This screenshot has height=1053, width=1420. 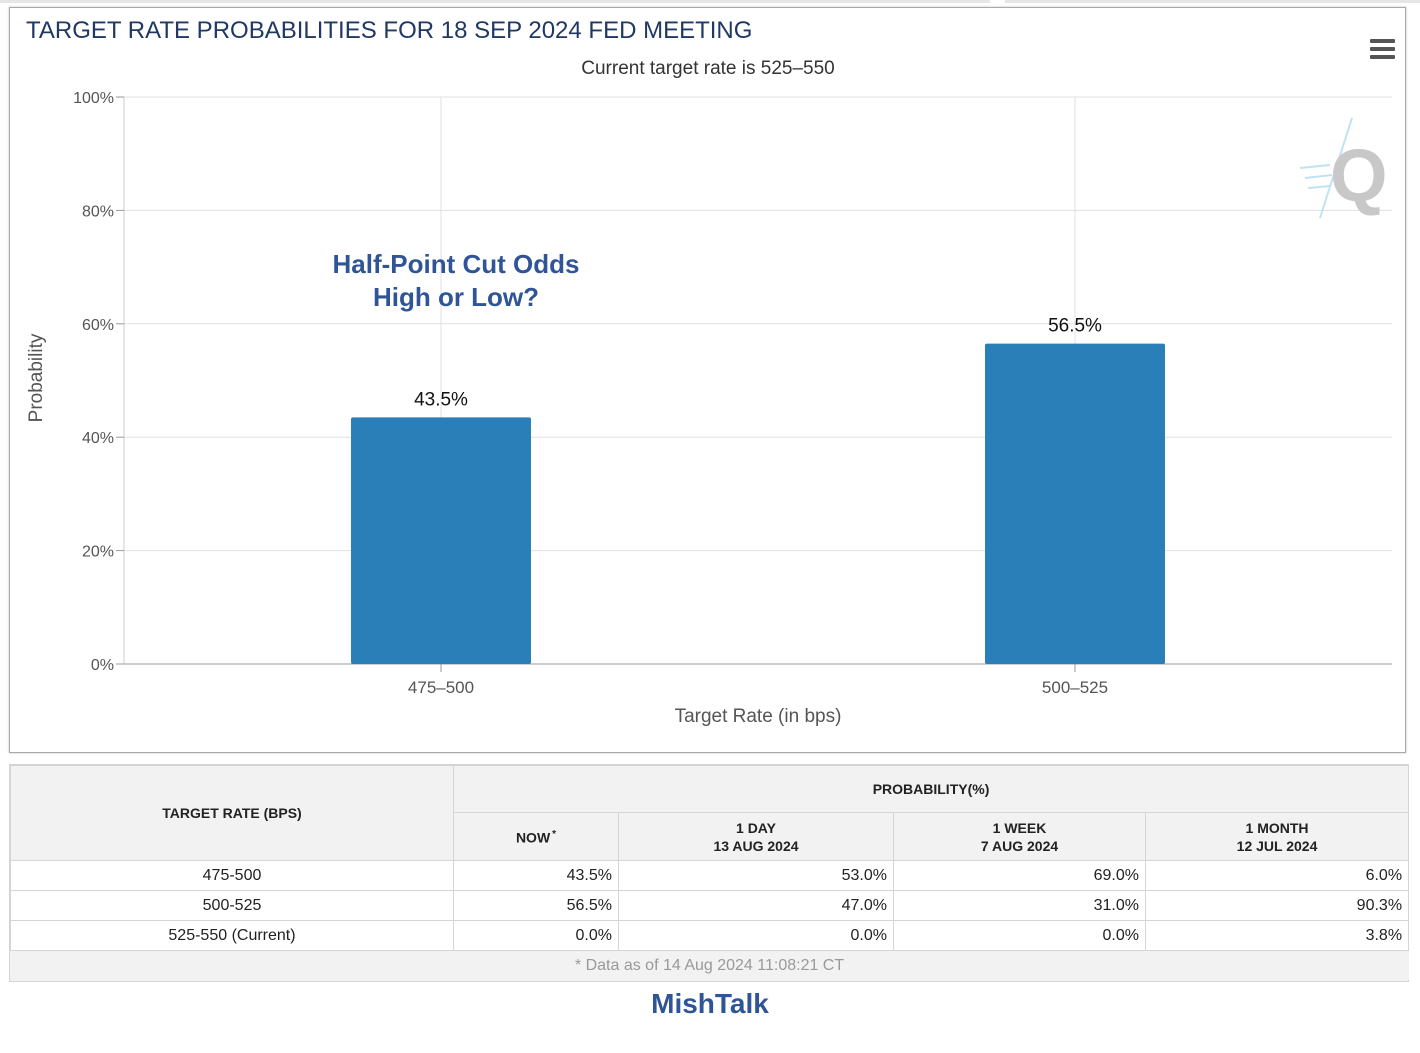 What do you see at coordinates (232, 935) in the screenshot?
I see `rate-cell: 525-550 (Current)` at bounding box center [232, 935].